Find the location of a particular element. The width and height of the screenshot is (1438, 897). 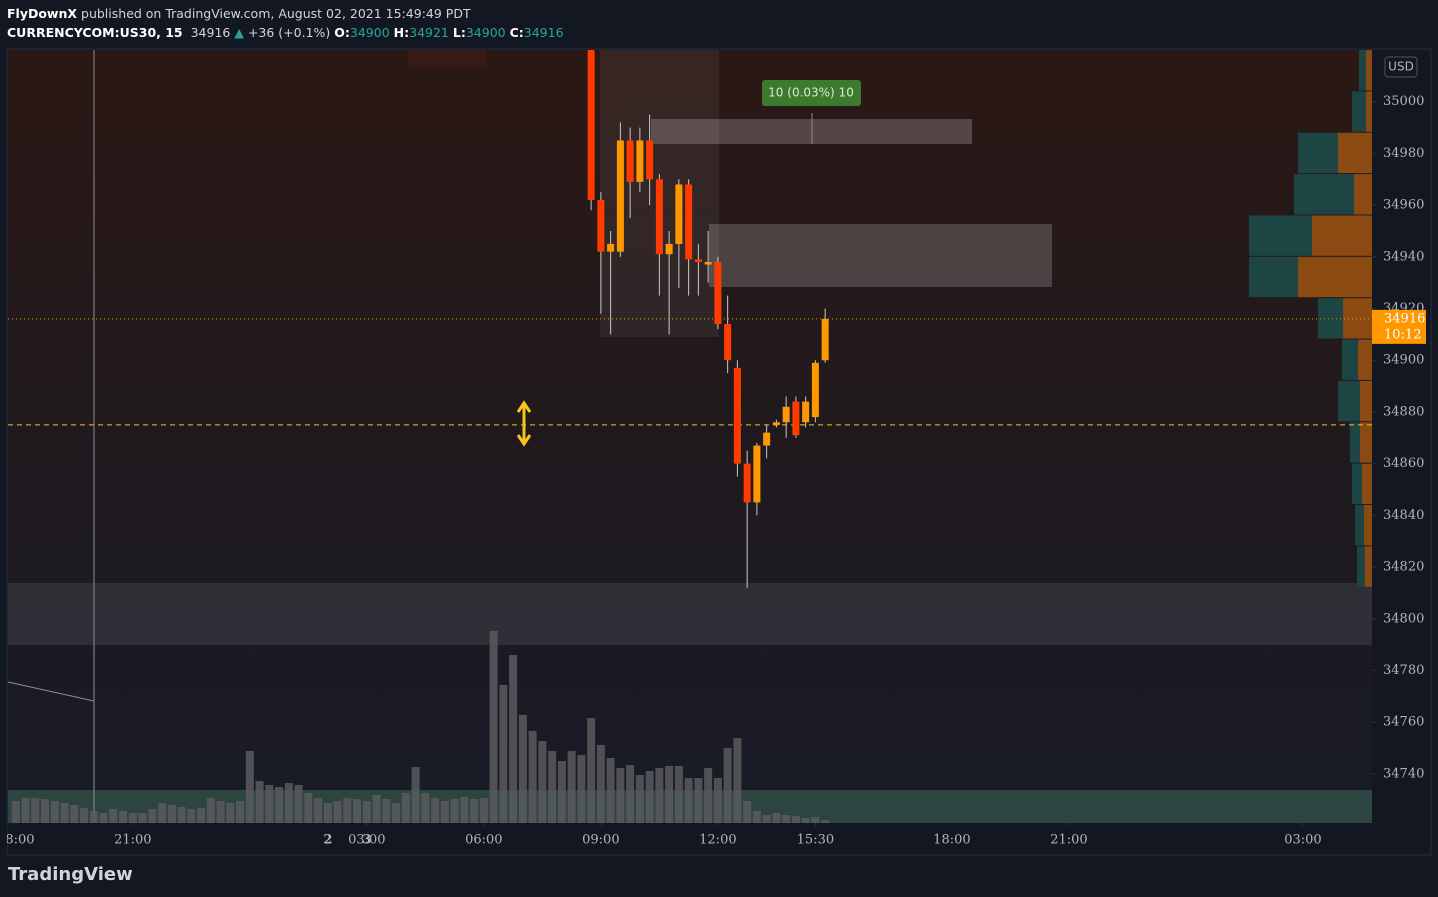

author: FlyDownX is located at coordinates (42, 13).